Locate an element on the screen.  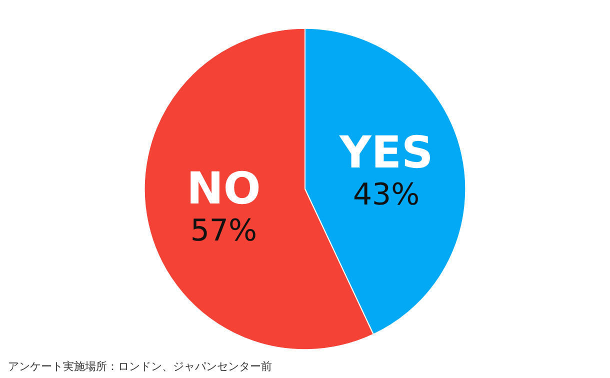
text: アンケート実施場所：ロンドン、ジャパンセンター前 is located at coordinates (140, 366).